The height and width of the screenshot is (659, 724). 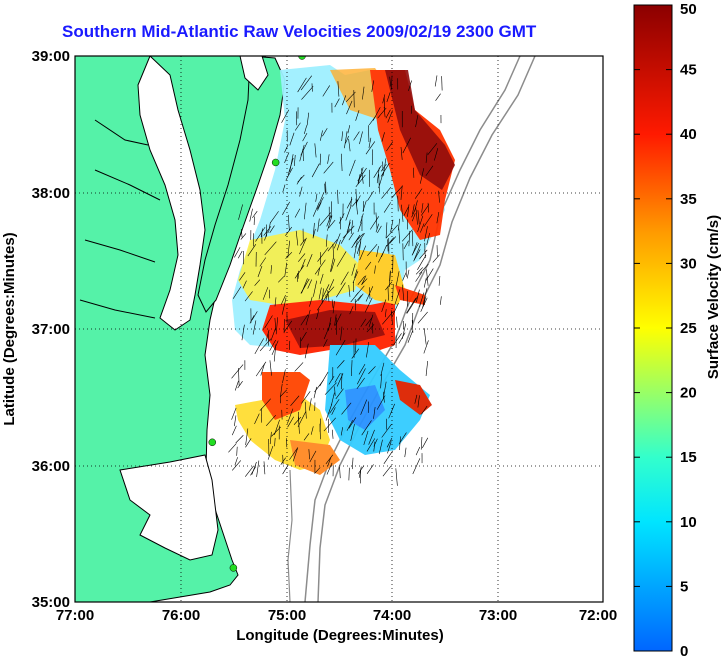 I want to click on y-tick: 37:00, so click(x=51, y=329).